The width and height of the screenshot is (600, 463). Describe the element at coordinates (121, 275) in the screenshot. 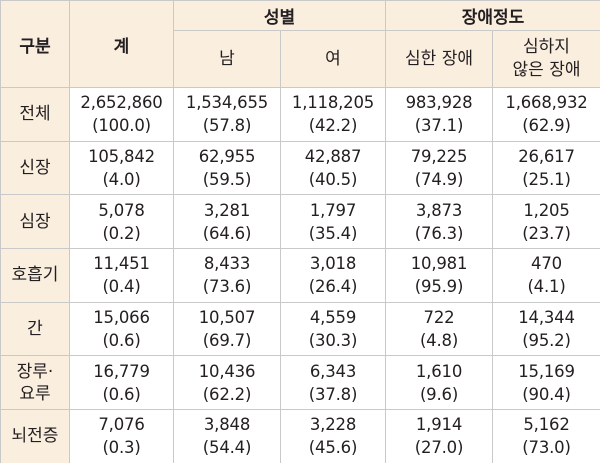

I see `cell-total: 11,451 (0.4)` at that location.